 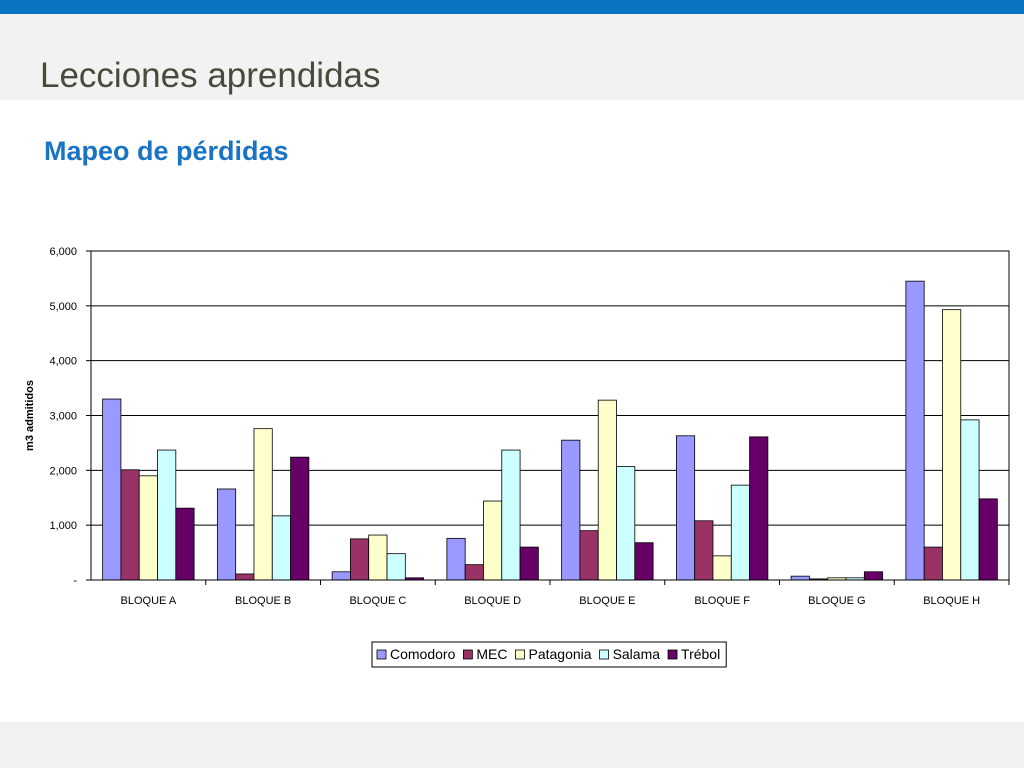 What do you see at coordinates (520, 654) in the screenshot?
I see `legend-swatch-patagonia` at bounding box center [520, 654].